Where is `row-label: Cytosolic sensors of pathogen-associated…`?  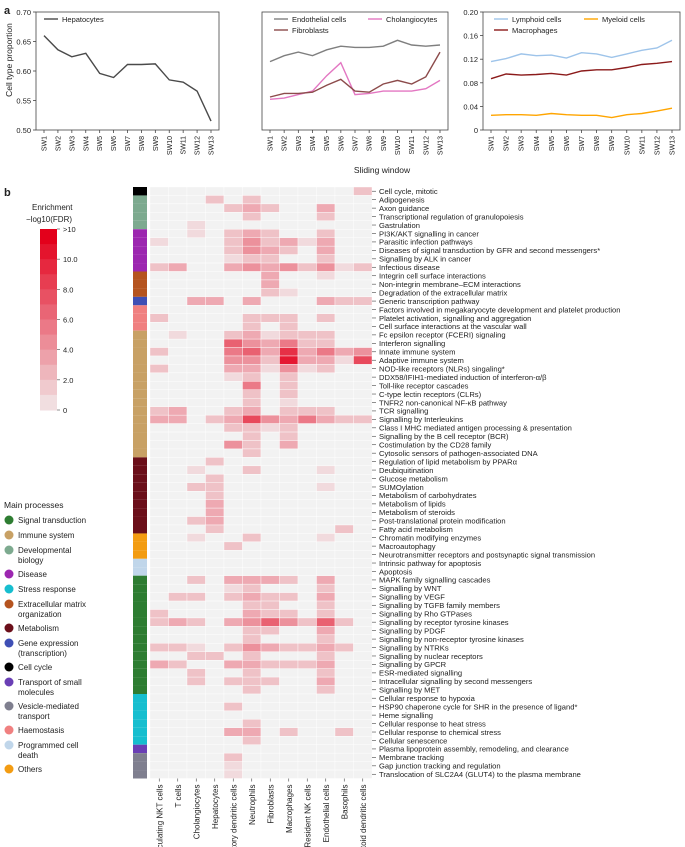 row-label: Cytosolic sensors of pathogen-associated… is located at coordinates (459, 453).